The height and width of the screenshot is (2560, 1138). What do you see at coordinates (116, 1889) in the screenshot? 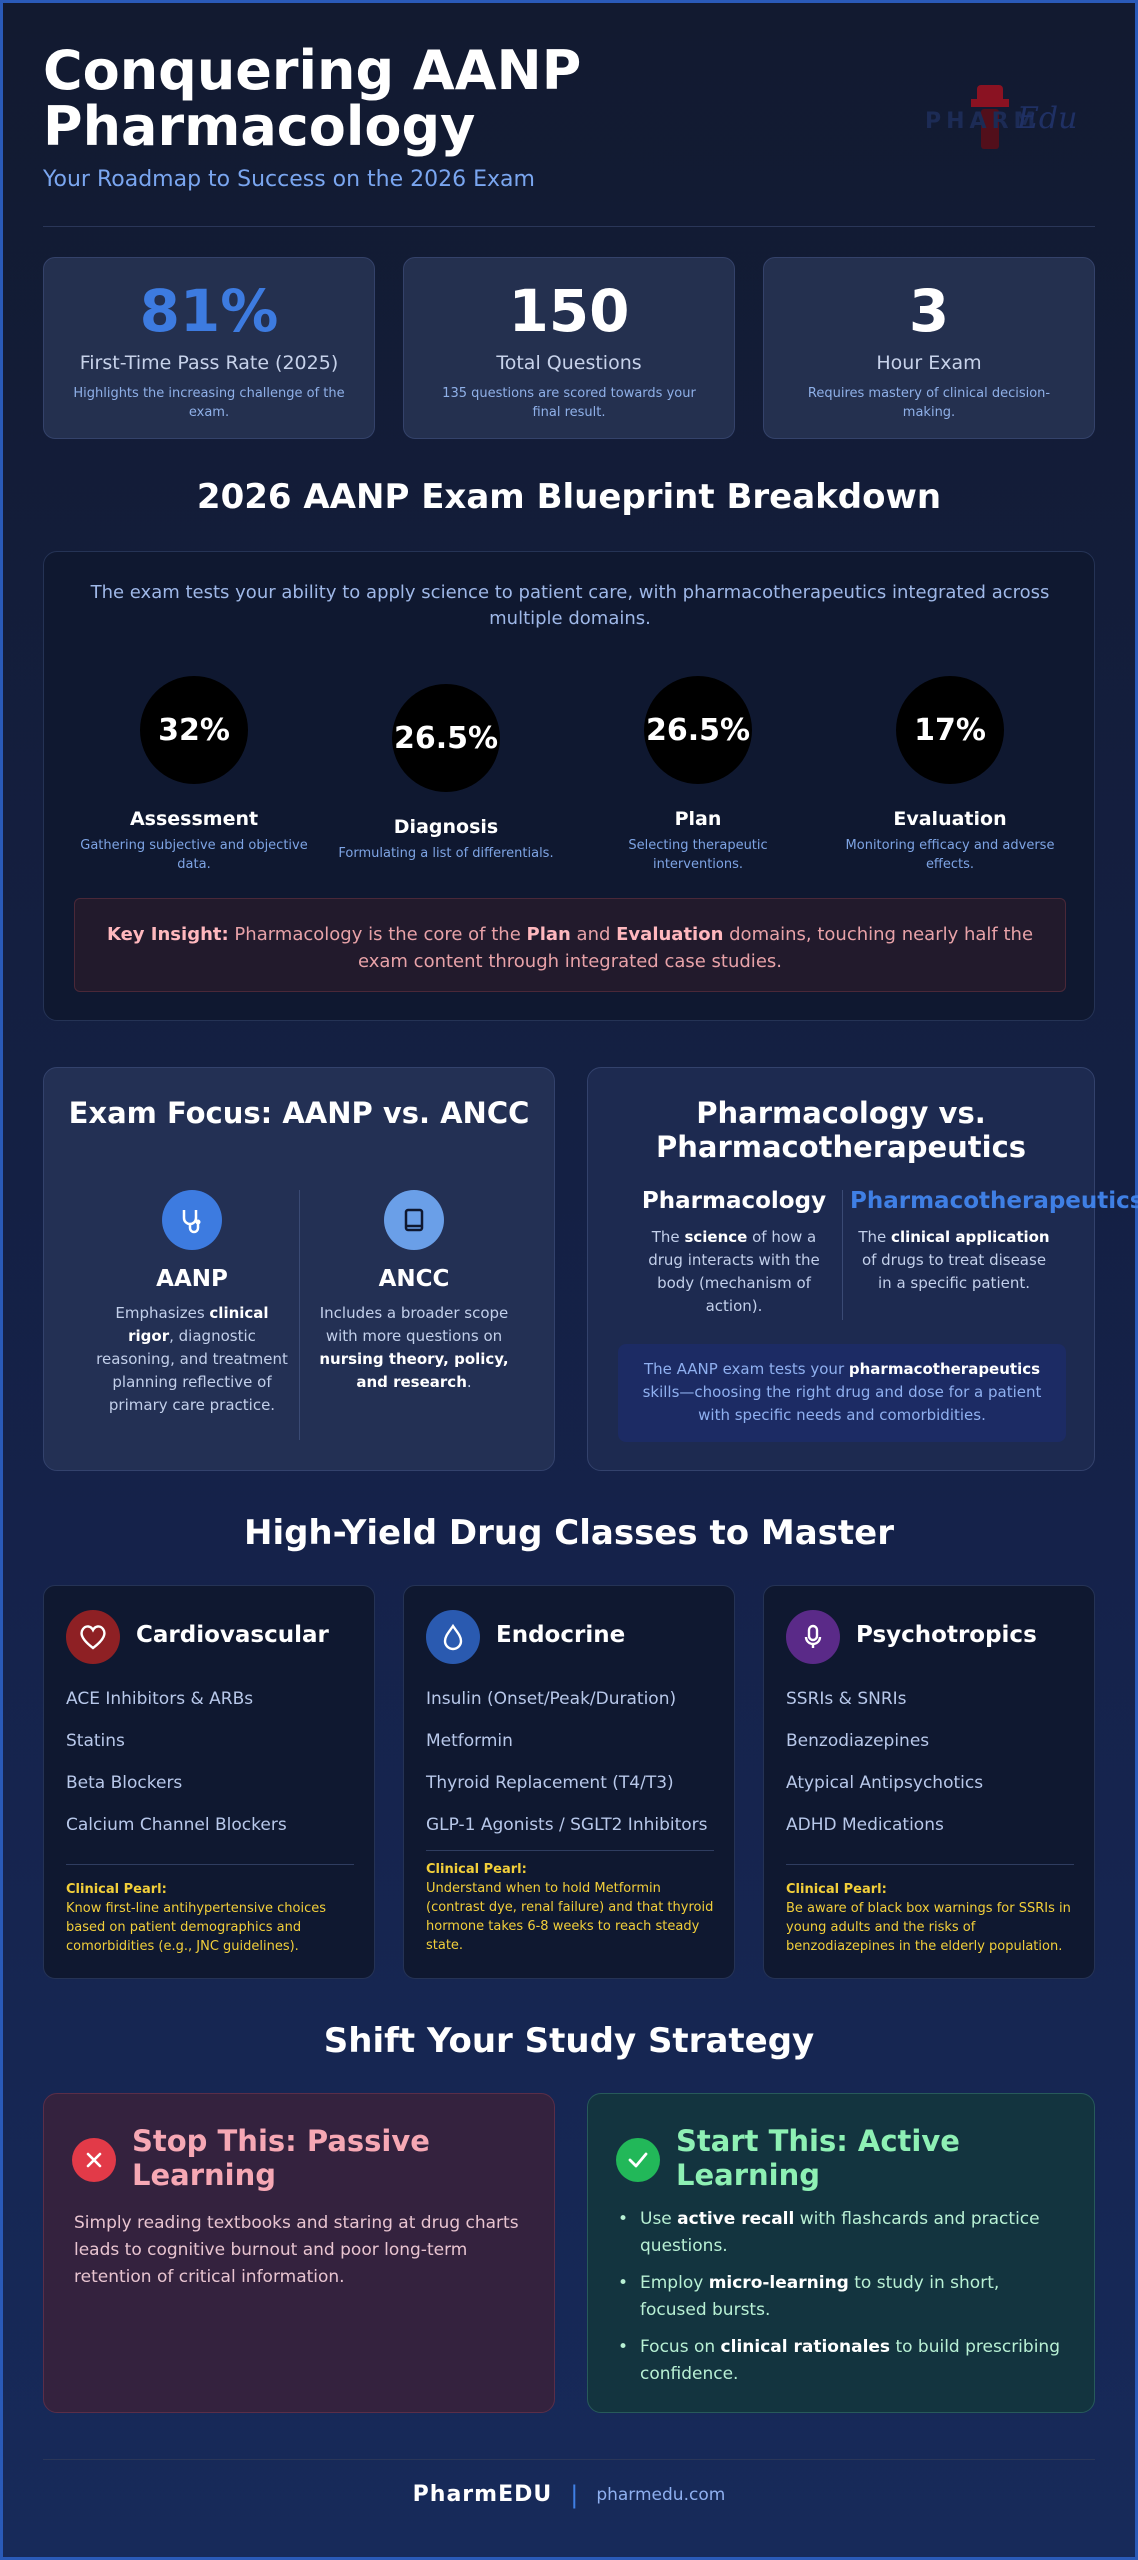
I see `pearl-label: Clinical Pearl:` at bounding box center [116, 1889].